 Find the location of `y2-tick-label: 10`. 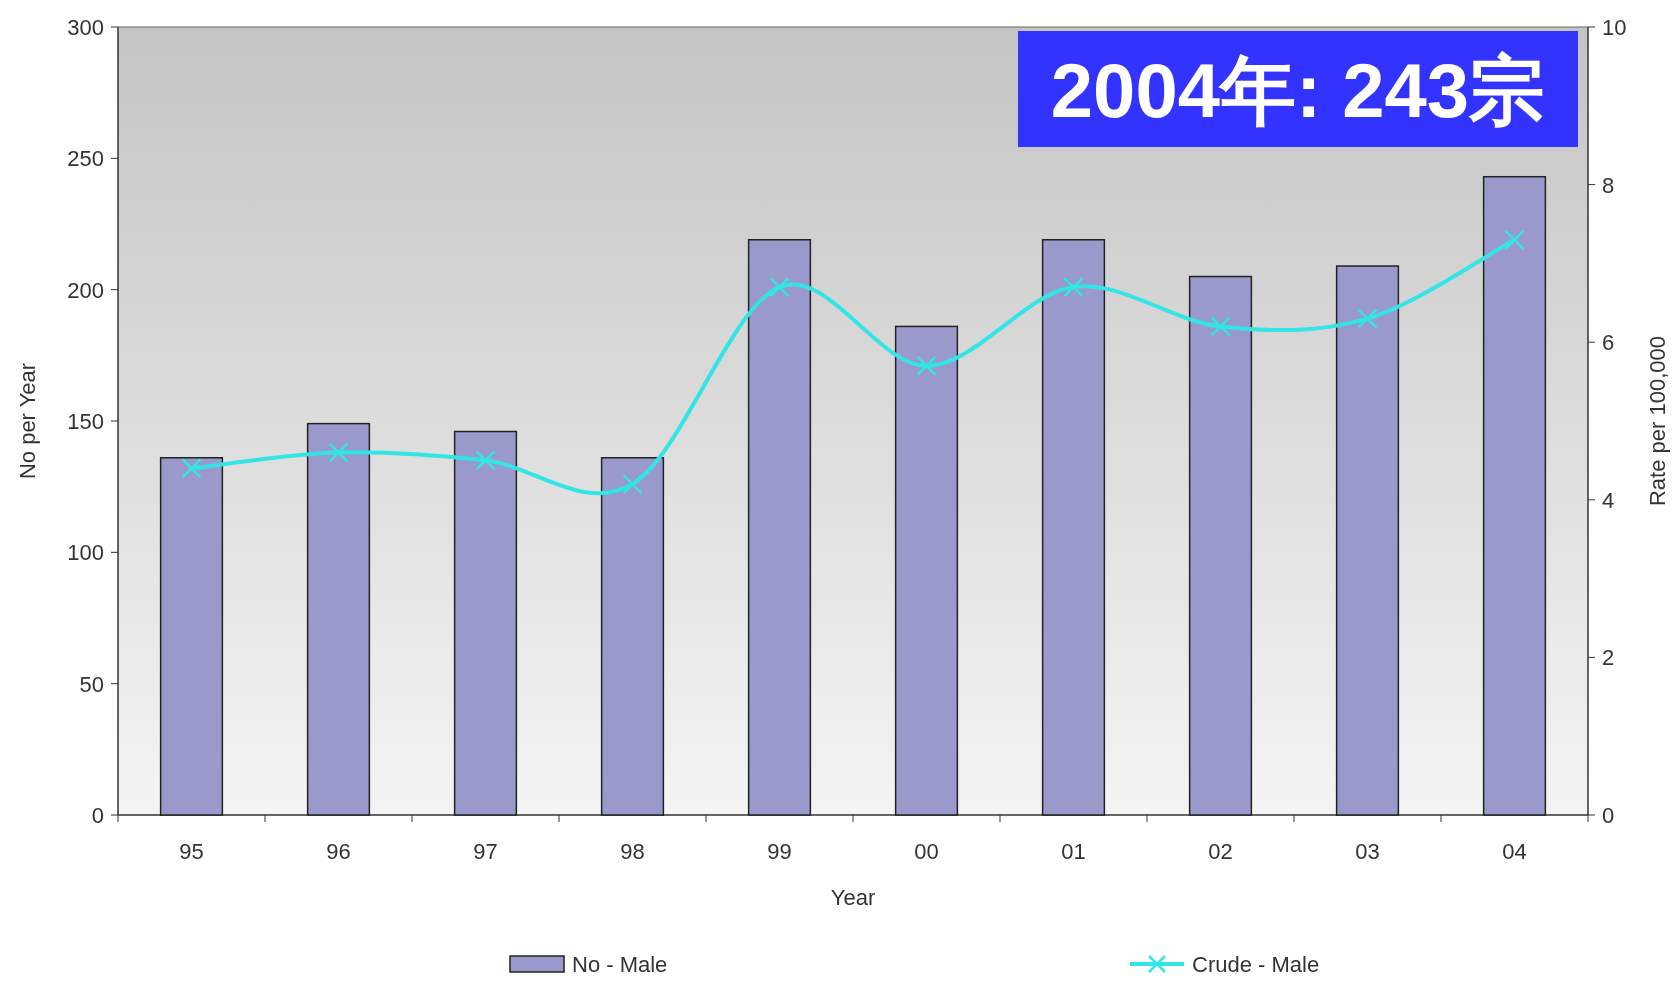

y2-tick-label: 10 is located at coordinates (1614, 27).